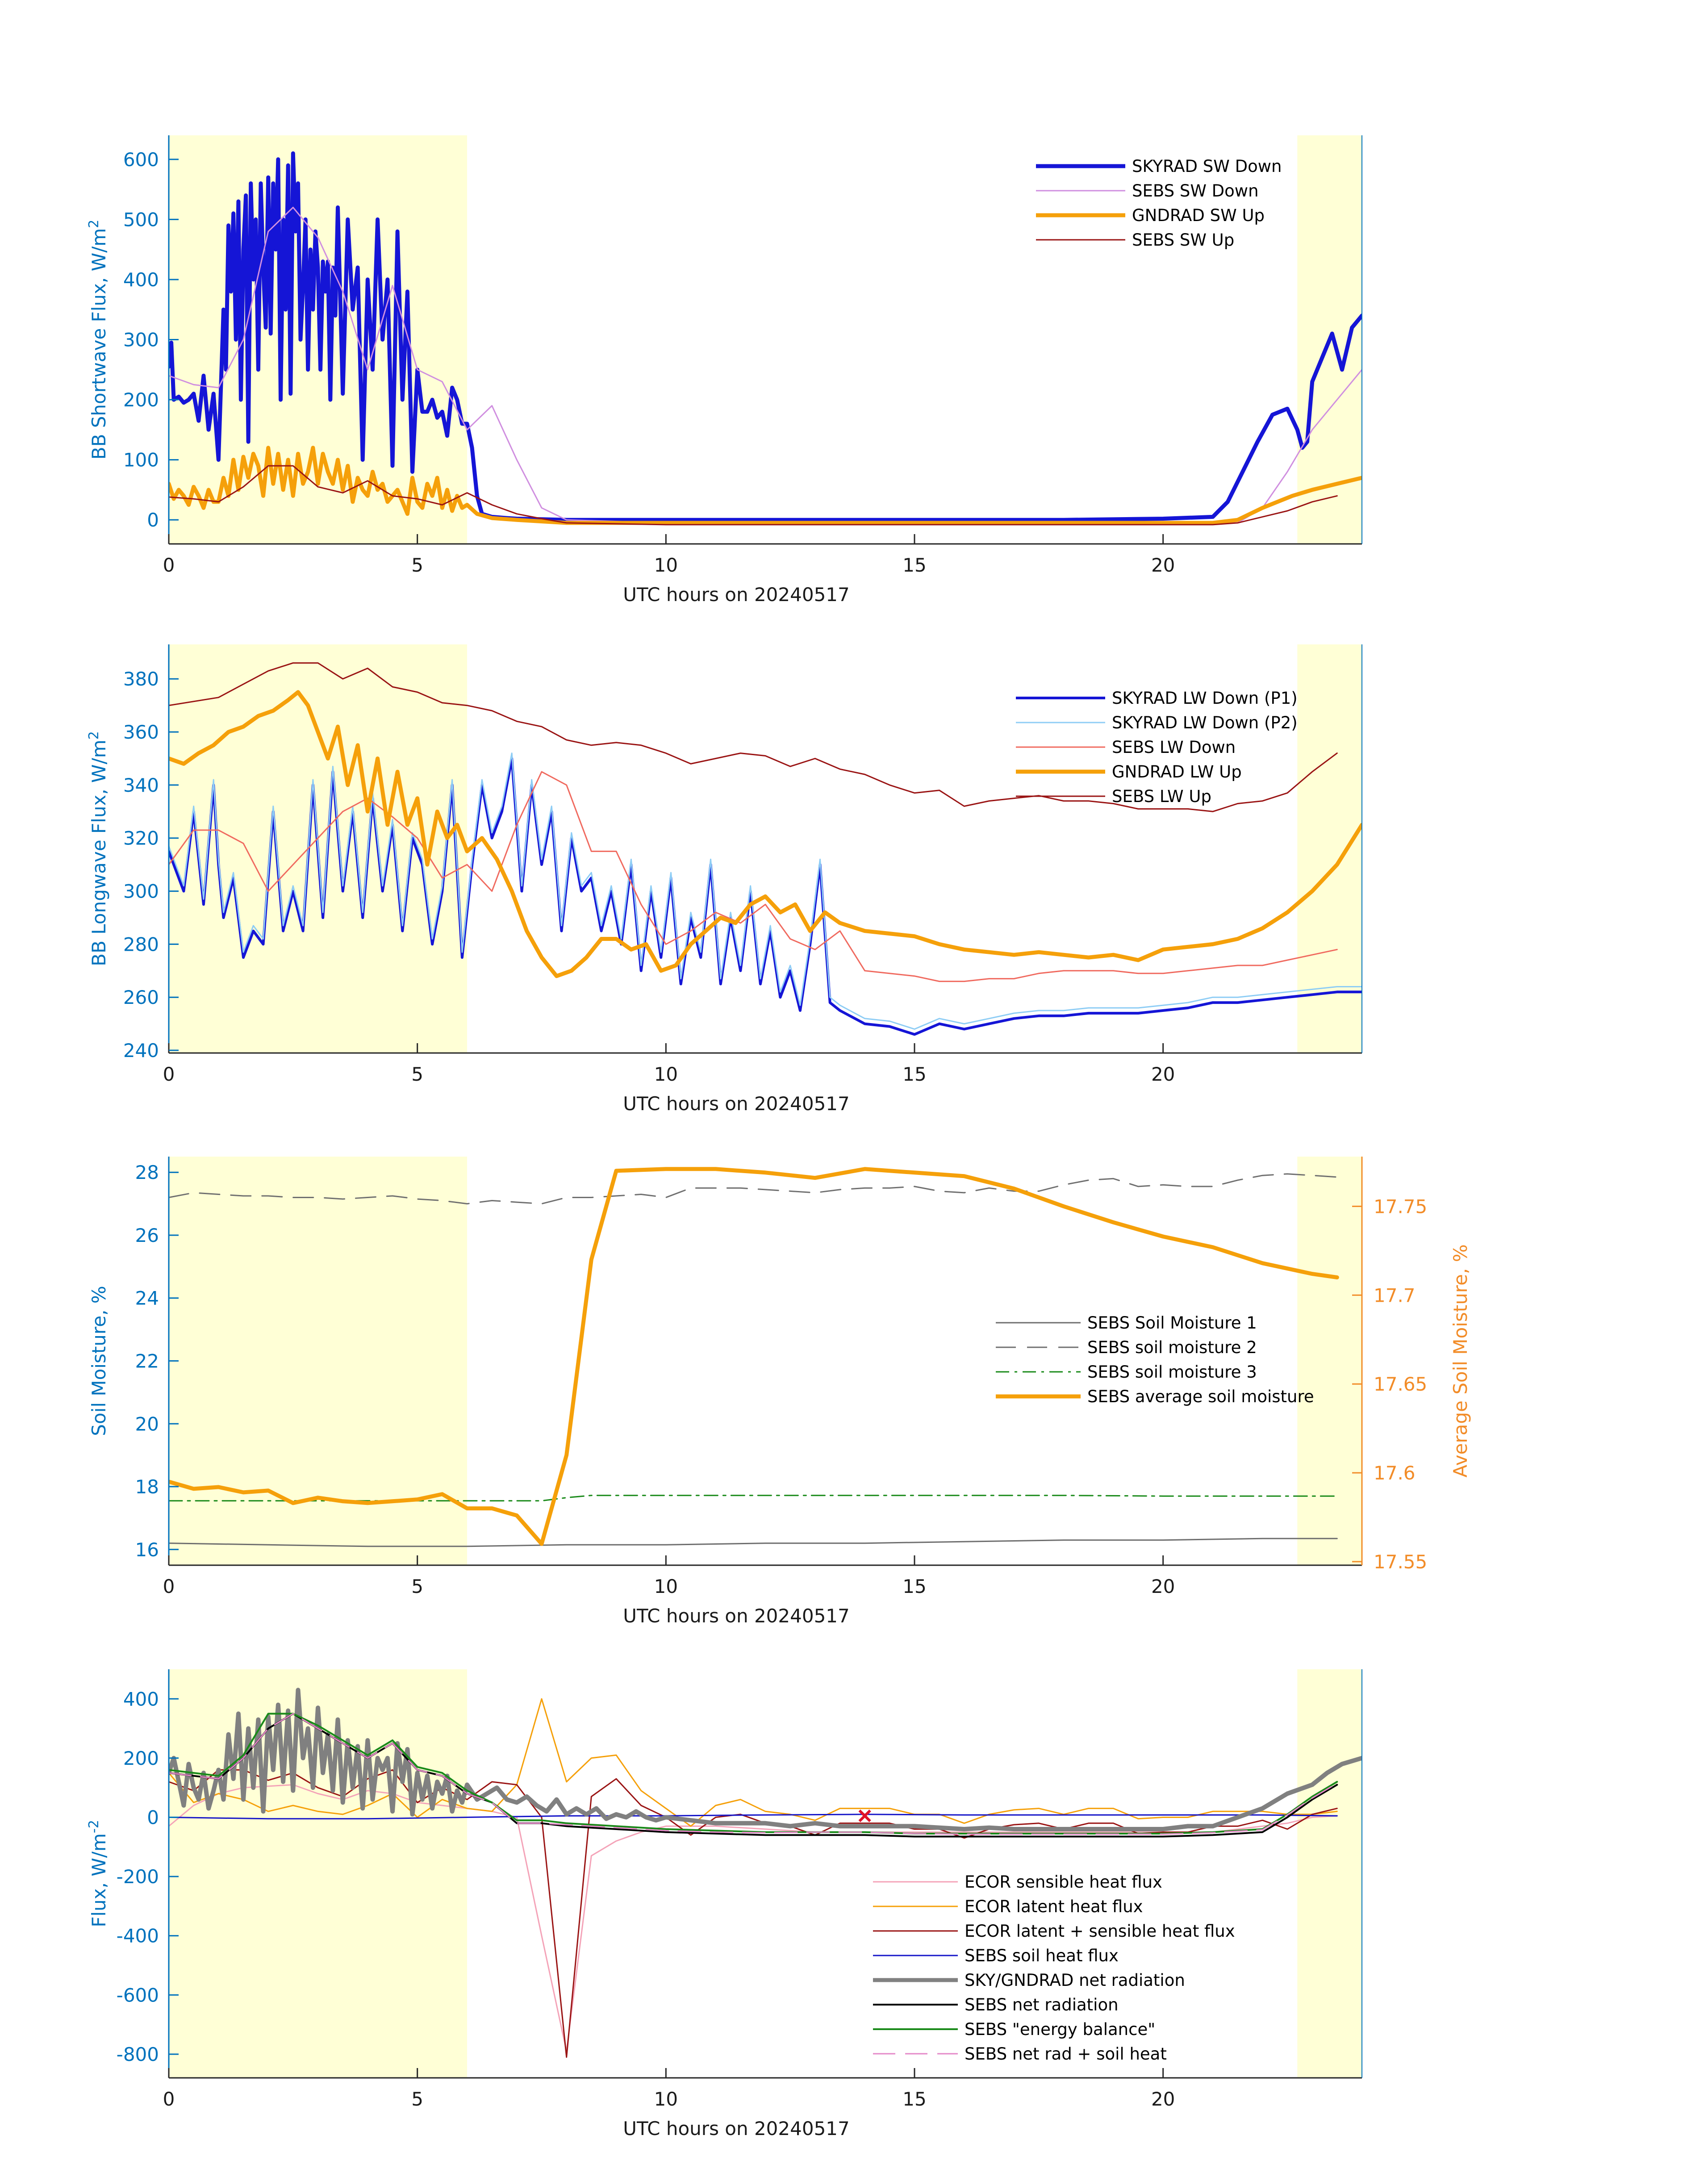  What do you see at coordinates (141, 219) in the screenshot?
I see `y-tick-label: 500` at bounding box center [141, 219].